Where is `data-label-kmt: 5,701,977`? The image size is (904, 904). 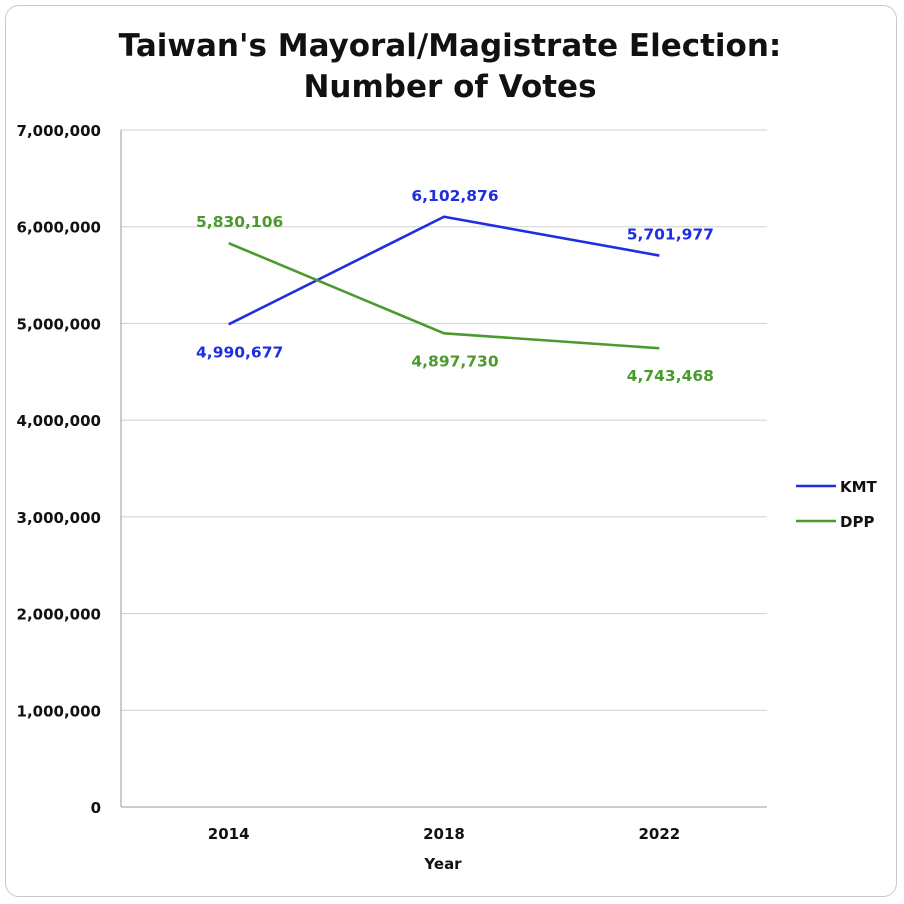
data-label-kmt: 5,701,977 is located at coordinates (670, 235).